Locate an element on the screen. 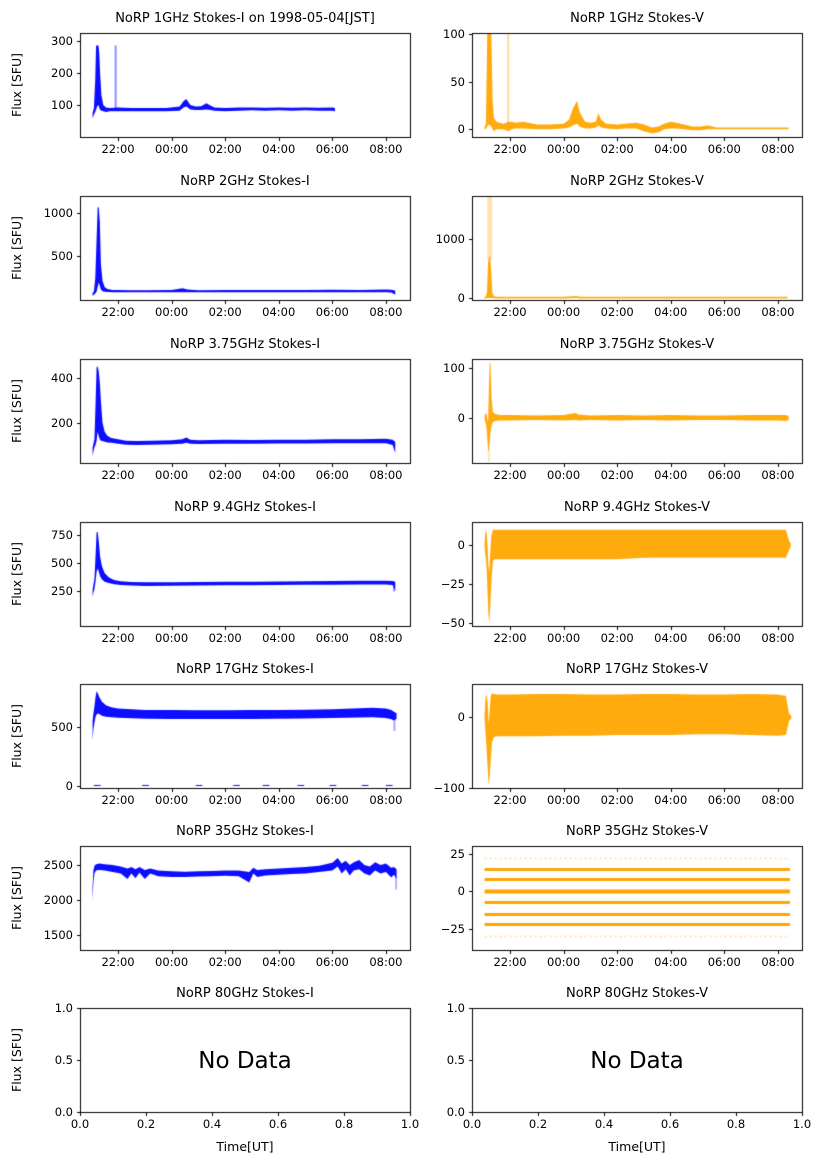 Image resolution: width=827 pixels, height=1169 pixels. plot-title: NoRP 80GHz Stokes-I is located at coordinates (245, 993).